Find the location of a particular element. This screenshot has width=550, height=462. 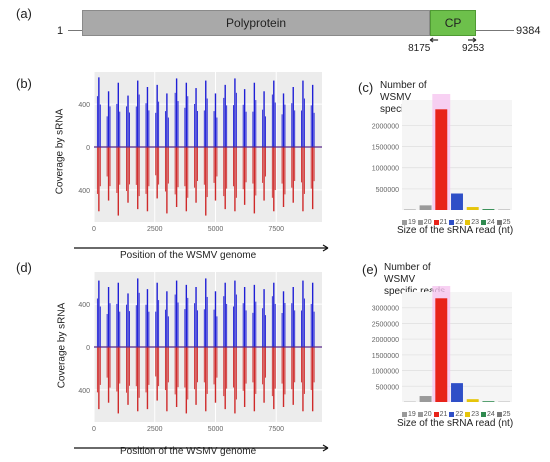

size-bar-23-e is located at coordinates (472, 400).